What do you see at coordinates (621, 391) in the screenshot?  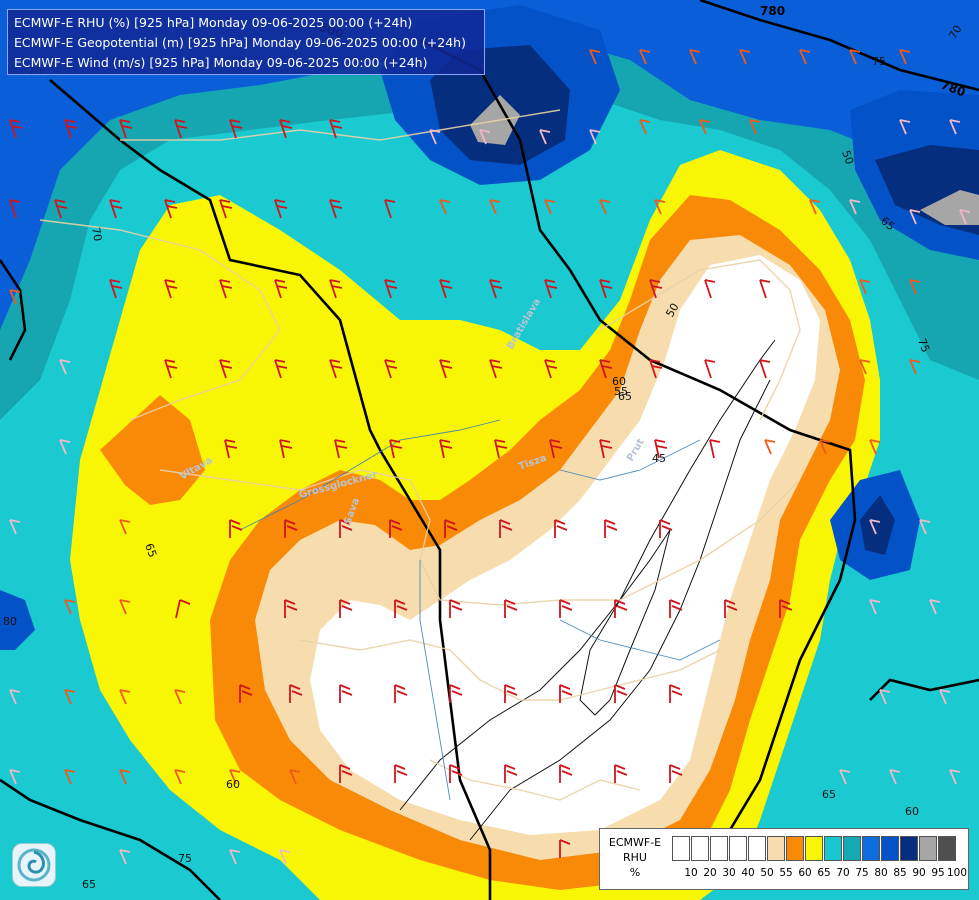 I see `rhu-label-14: 55` at bounding box center [621, 391].